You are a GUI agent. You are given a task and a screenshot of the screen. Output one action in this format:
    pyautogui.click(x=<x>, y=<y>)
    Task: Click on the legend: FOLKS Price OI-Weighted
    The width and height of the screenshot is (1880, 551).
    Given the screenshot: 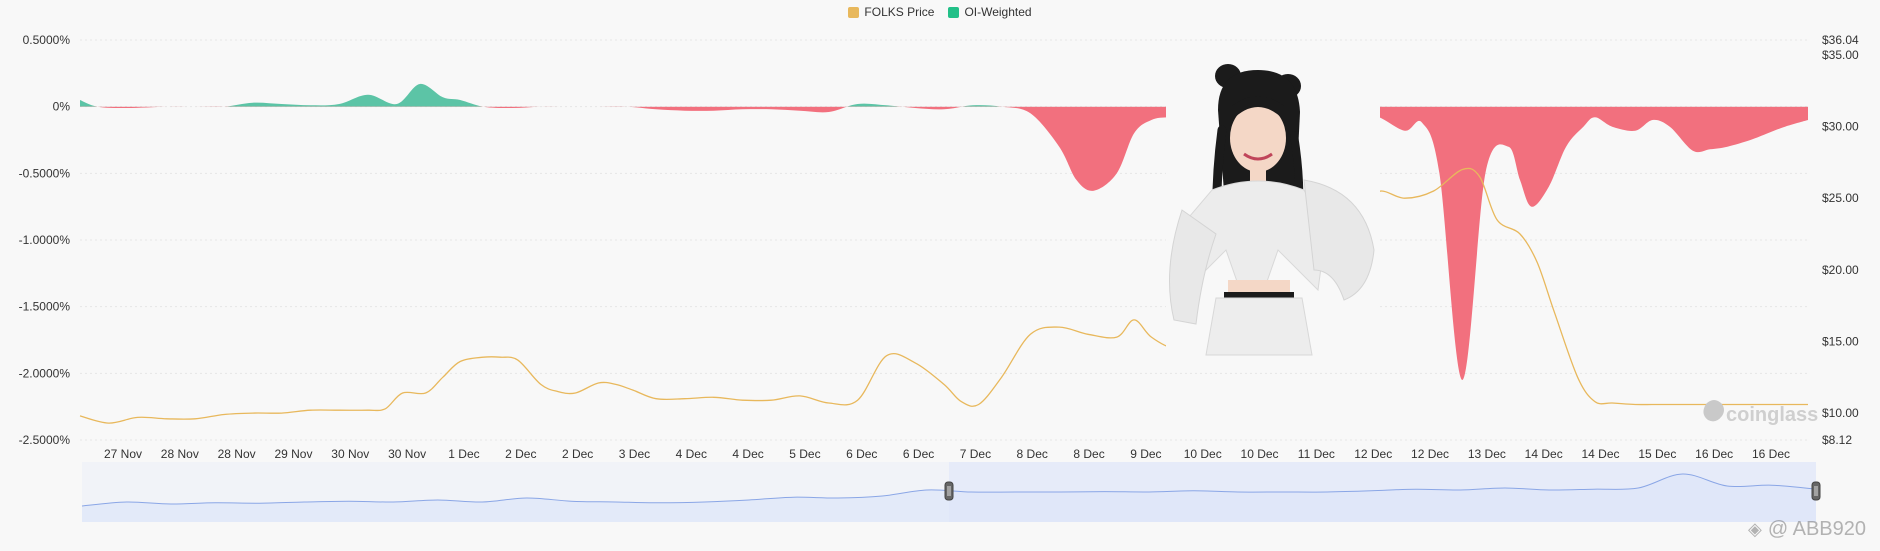 What is the action you would take?
    pyautogui.click(x=940, y=12)
    